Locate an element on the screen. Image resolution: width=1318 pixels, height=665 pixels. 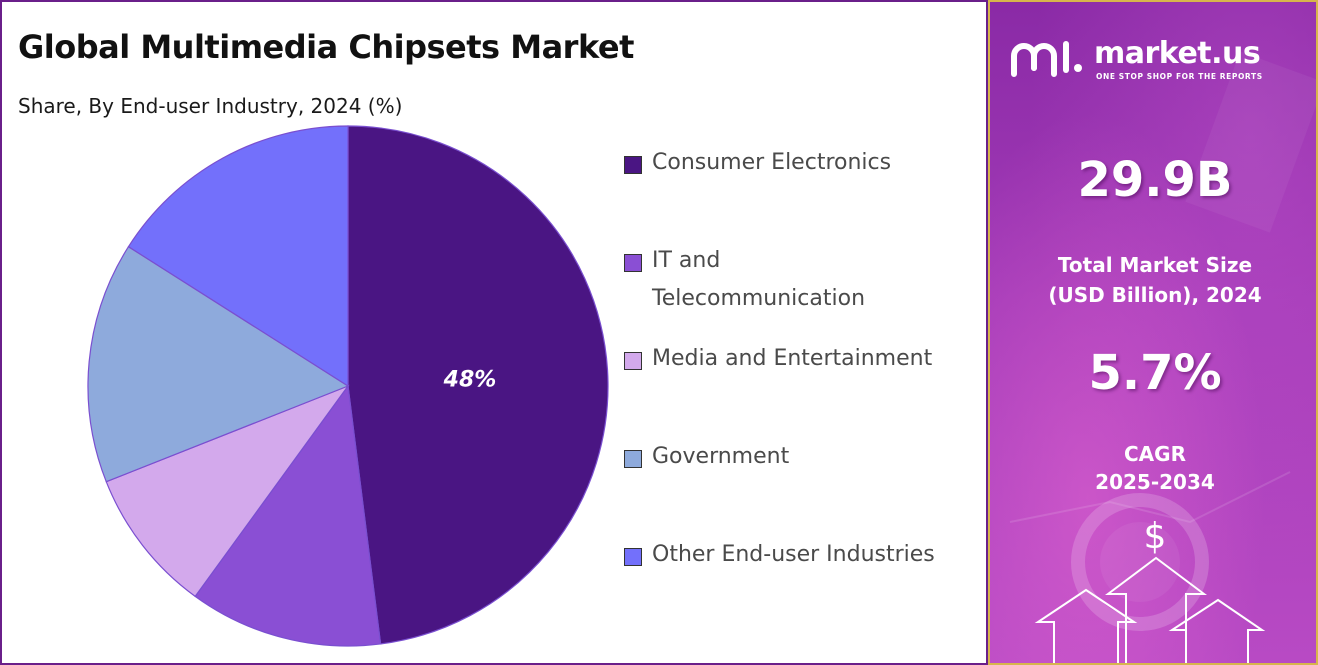
pie-slice-media-and-entertainment is located at coordinates (227, 491).